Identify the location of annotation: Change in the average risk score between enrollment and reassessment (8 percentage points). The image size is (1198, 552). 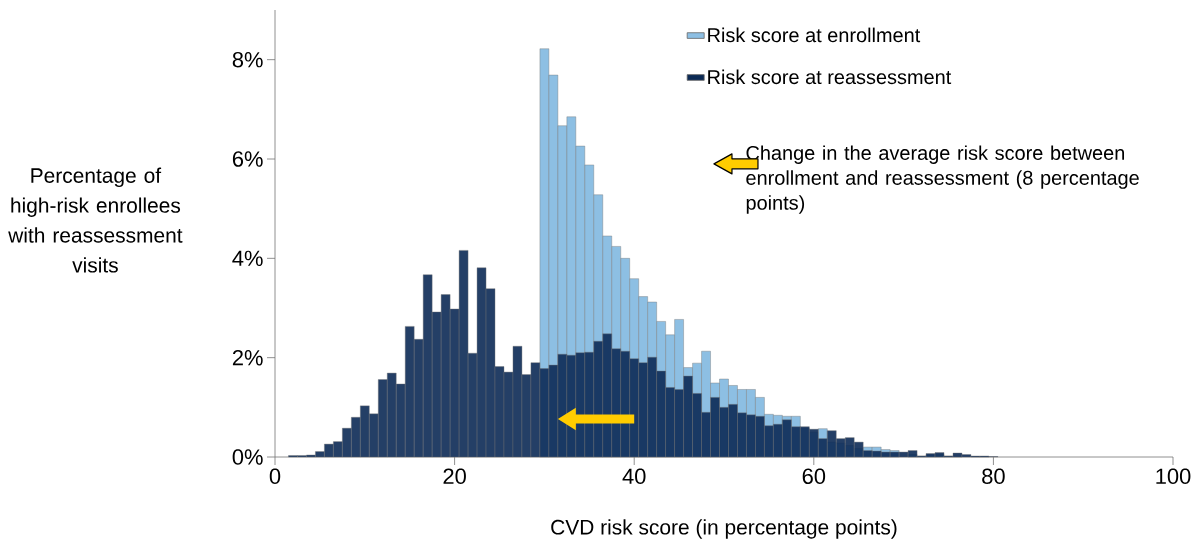
(942, 179).